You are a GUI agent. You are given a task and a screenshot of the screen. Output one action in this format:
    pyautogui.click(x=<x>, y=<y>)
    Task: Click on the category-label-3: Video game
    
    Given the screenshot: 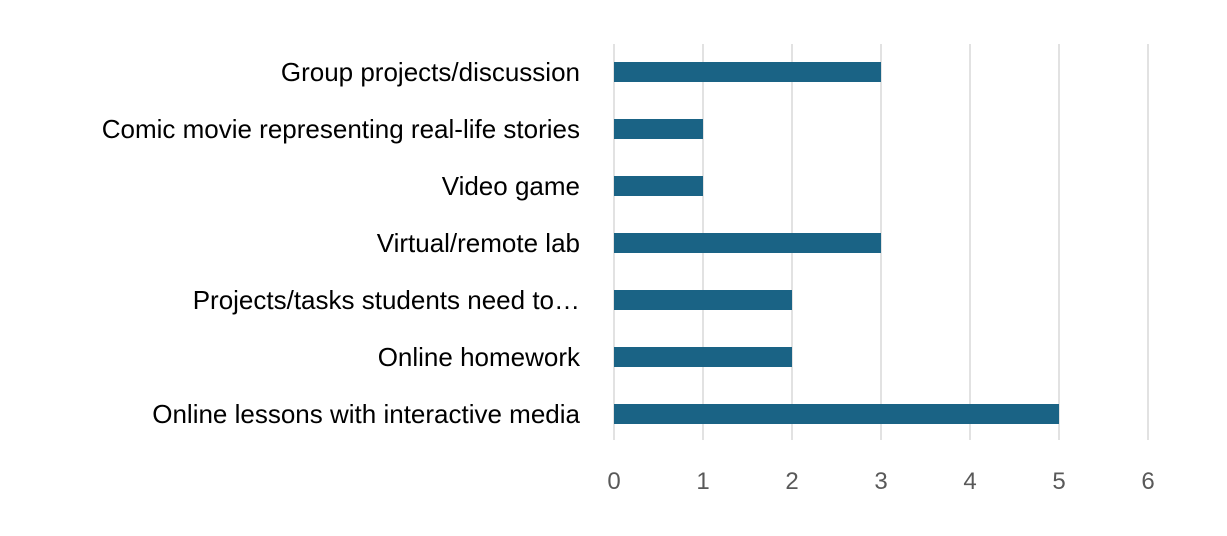 What is the action you would take?
    pyautogui.click(x=511, y=186)
    